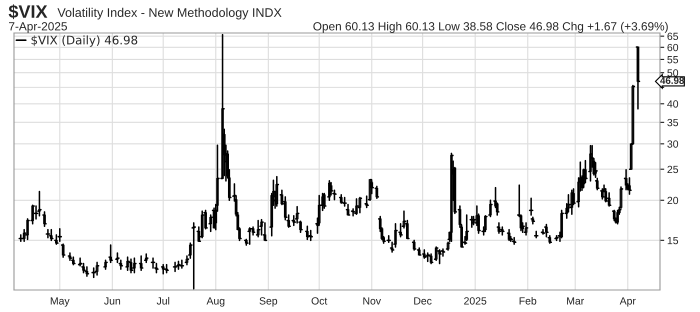 Image resolution: width=700 pixels, height=312 pixels. What do you see at coordinates (672, 170) in the screenshot?
I see `y-tick-label: 25` at bounding box center [672, 170].